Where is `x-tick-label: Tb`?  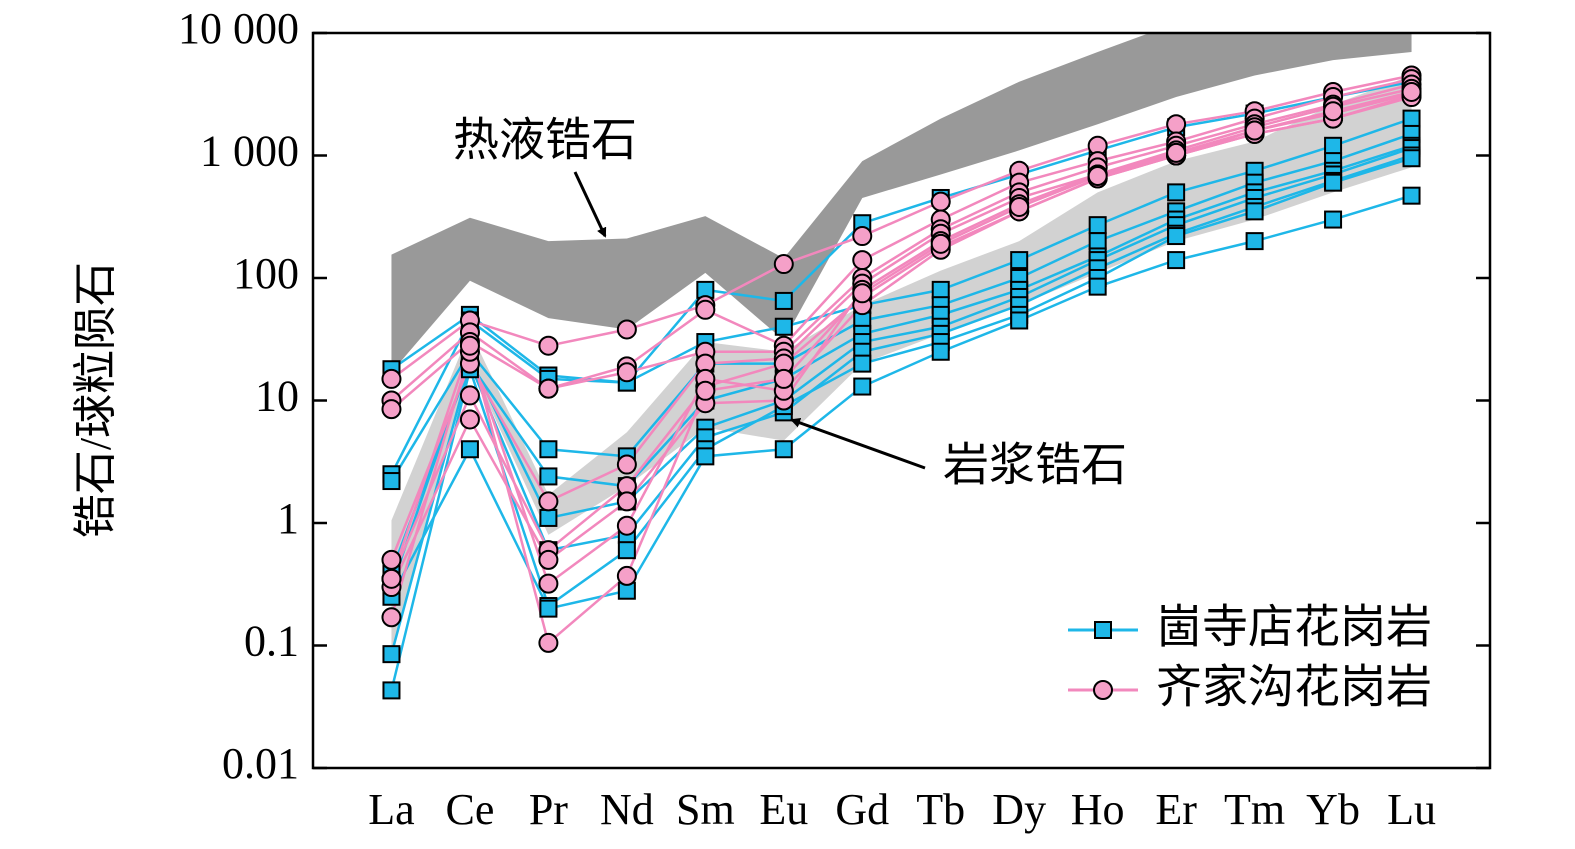
x-tick-label: Tb is located at coordinates (940, 809).